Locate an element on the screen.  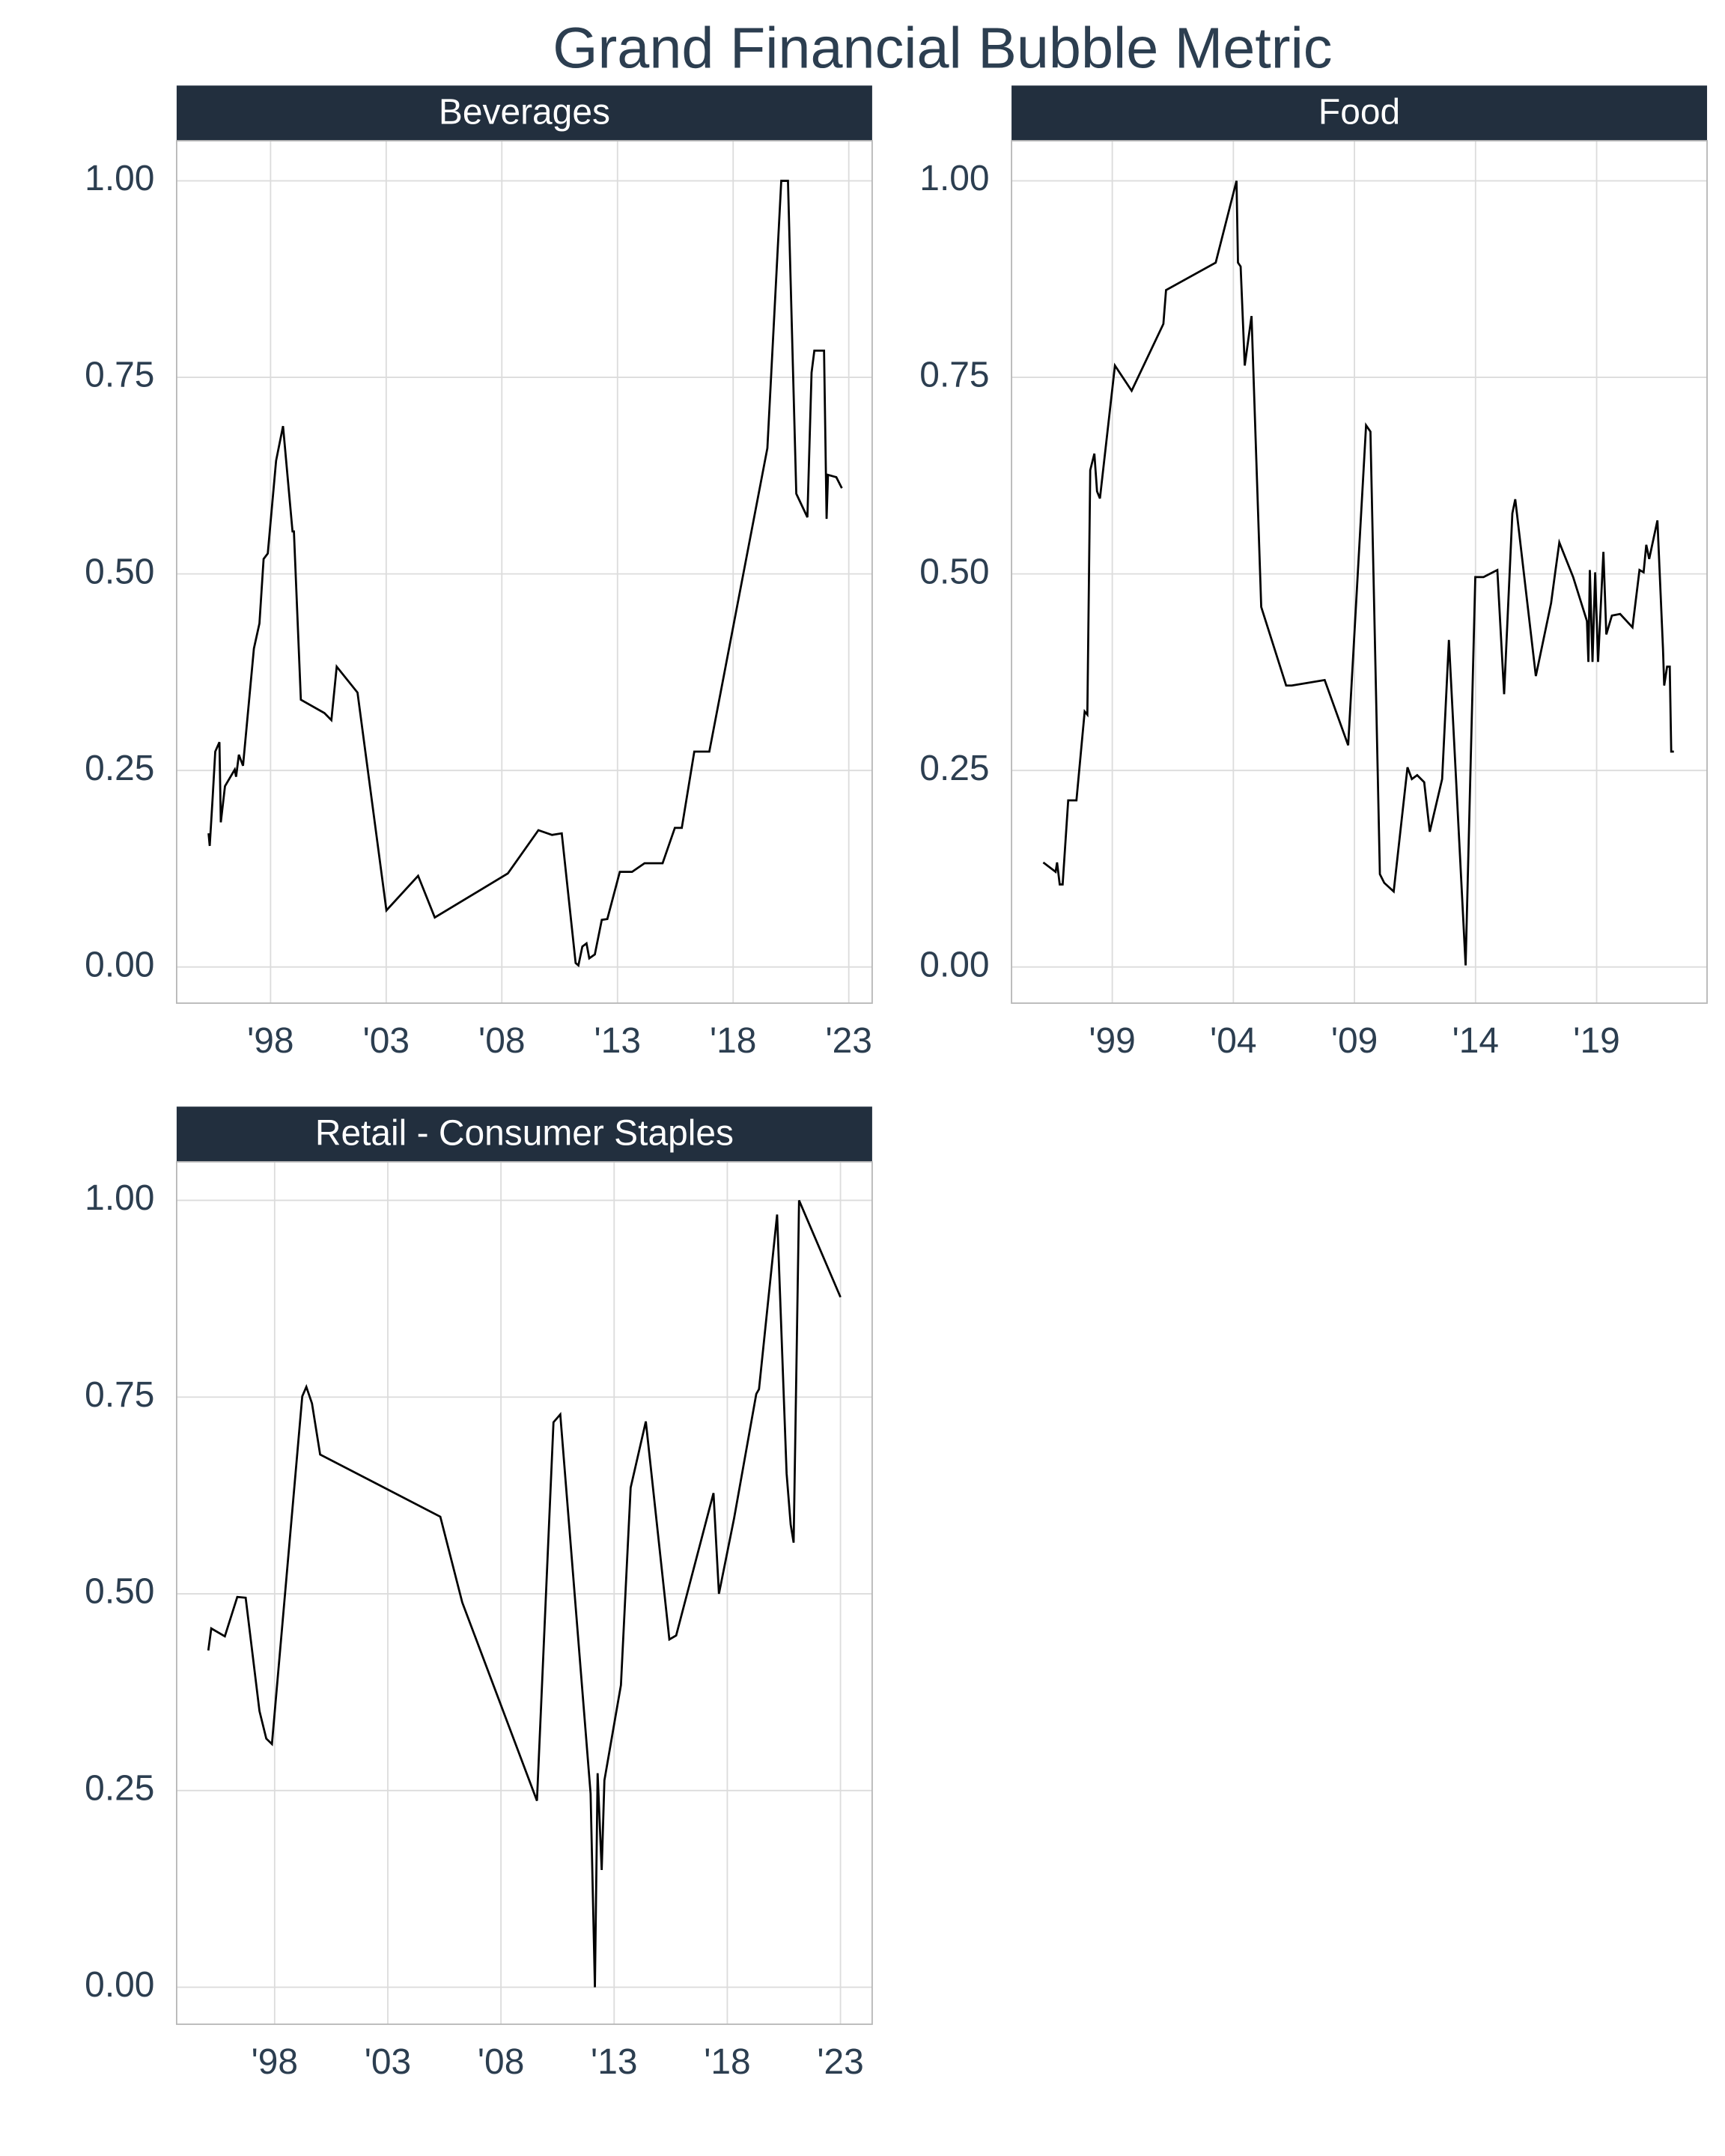
panel-title: Beverages is located at coordinates (524, 113).